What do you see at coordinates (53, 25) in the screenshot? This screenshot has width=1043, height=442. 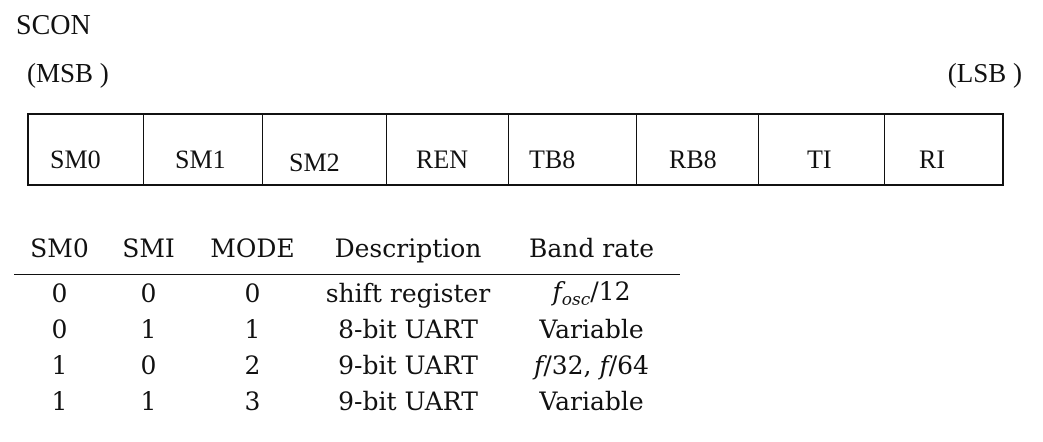 I see `register-title: SCON` at bounding box center [53, 25].